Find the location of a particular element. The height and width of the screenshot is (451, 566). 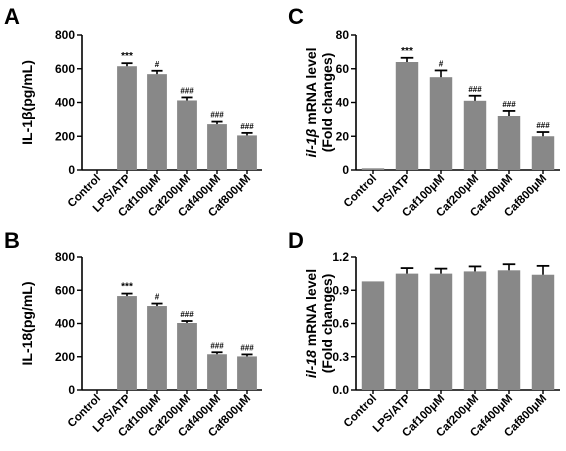

panel-c-y-label-line2: (Fold changes) is located at coordinates (327, 103).